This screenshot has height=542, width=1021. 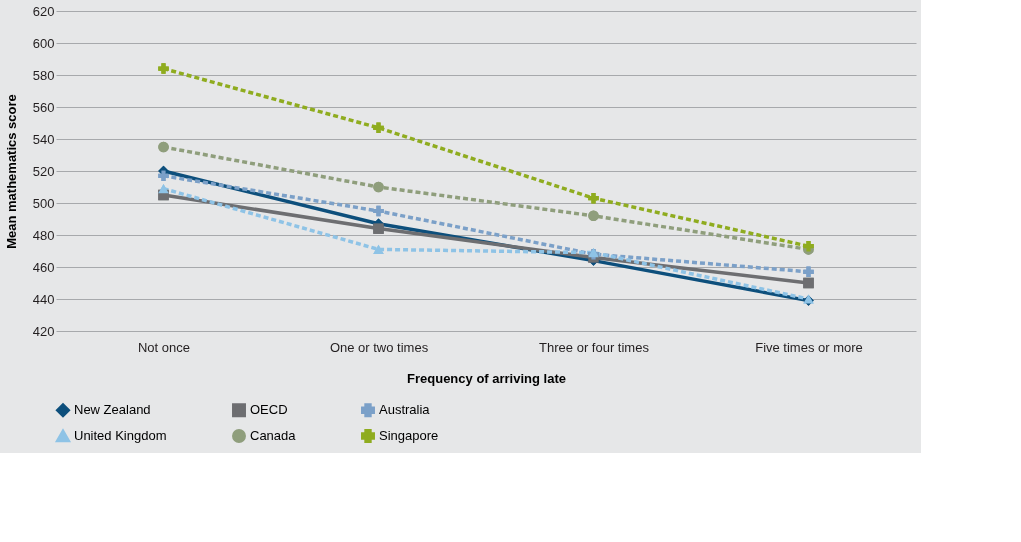 What do you see at coordinates (486, 378) in the screenshot?
I see `x-axis-title: Frequency of arriving late` at bounding box center [486, 378].